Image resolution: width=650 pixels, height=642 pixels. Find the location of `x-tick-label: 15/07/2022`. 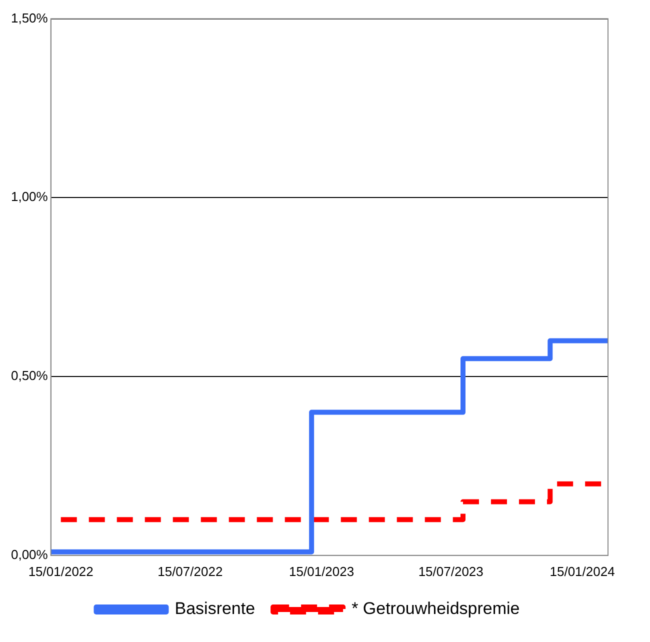

x-tick-label: 15/07/2022 is located at coordinates (190, 571).